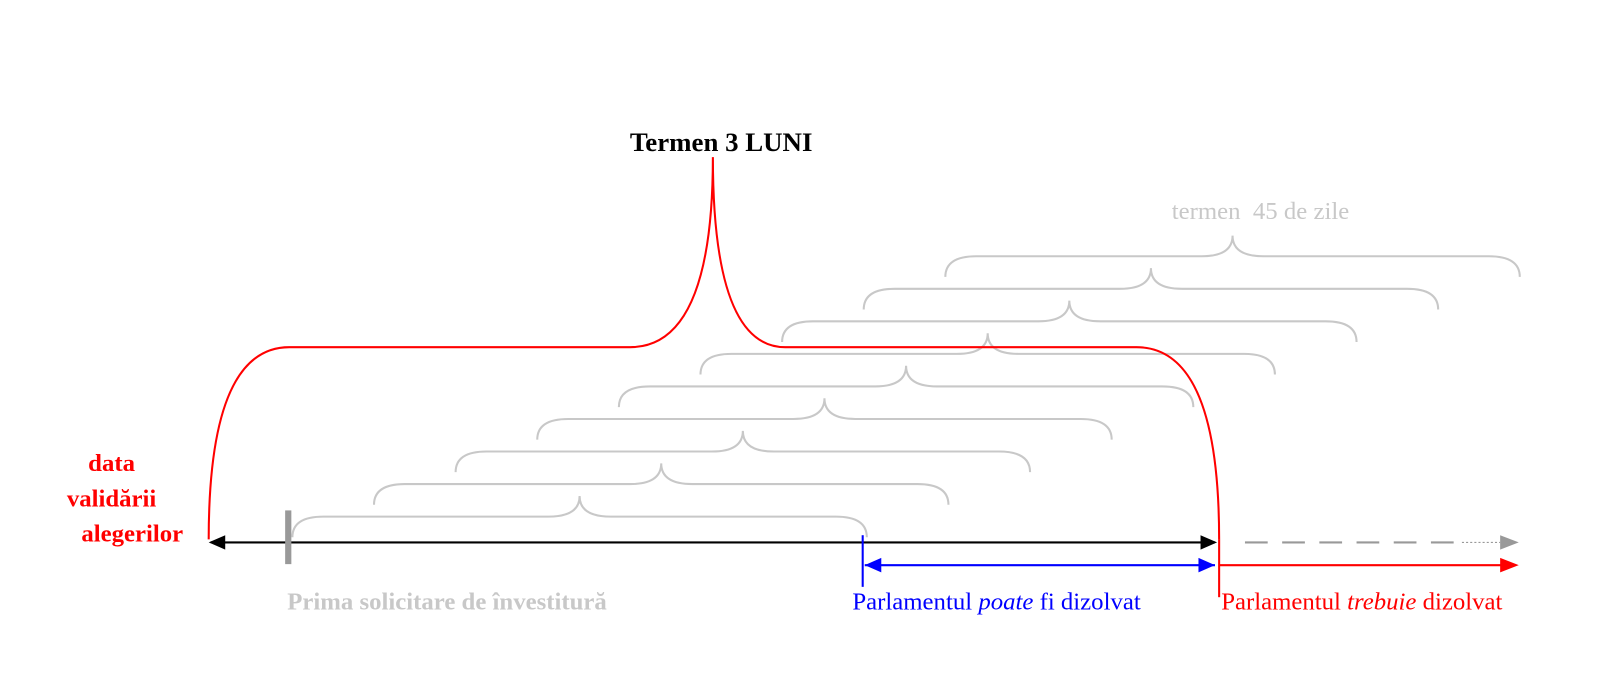 The image size is (1620, 684). I want to click on future-arrow, so click(1509, 542).